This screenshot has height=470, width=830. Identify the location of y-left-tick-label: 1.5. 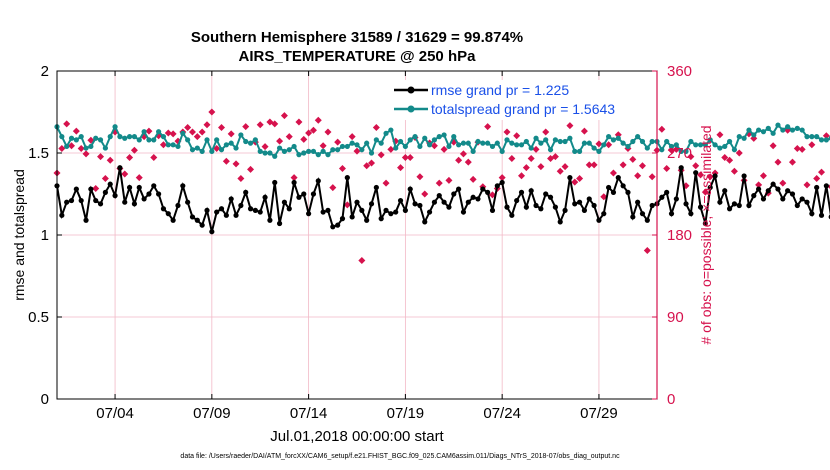
(38, 153).